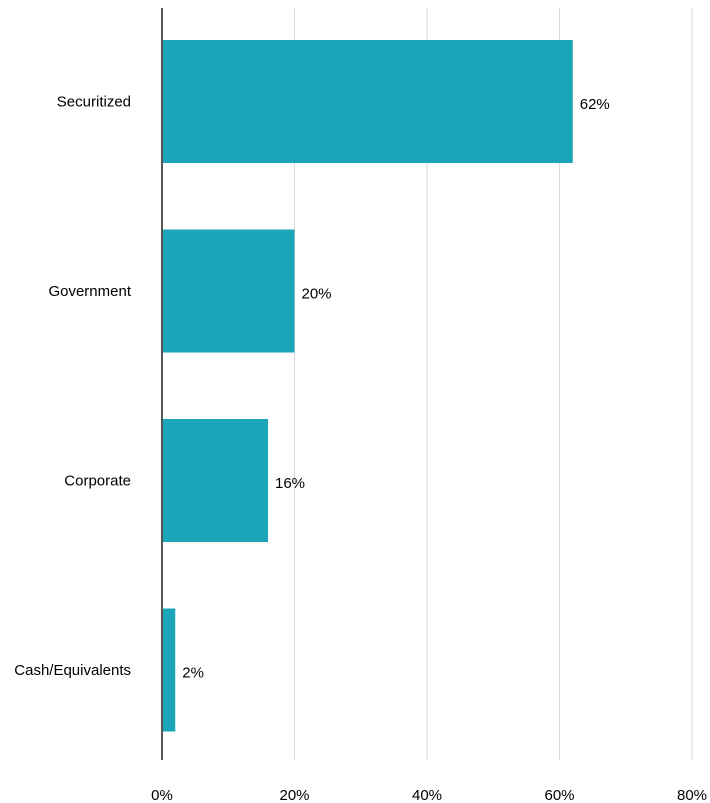  I want to click on bar-corporate, so click(215, 480).